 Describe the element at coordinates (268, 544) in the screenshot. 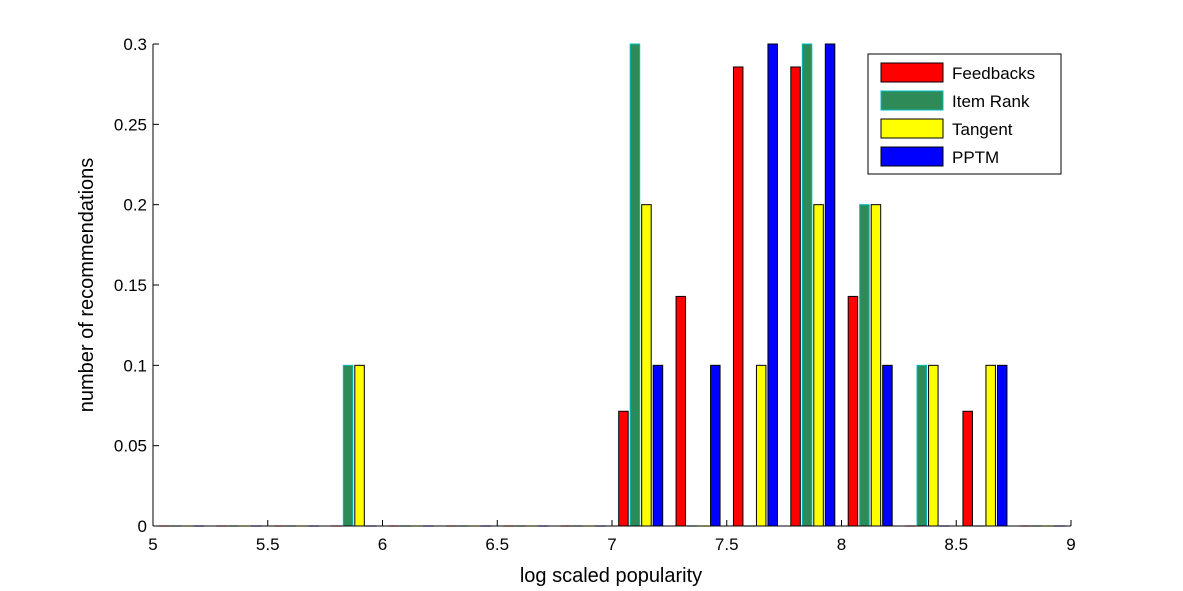

I see `x-tick-label: 5.5` at that location.